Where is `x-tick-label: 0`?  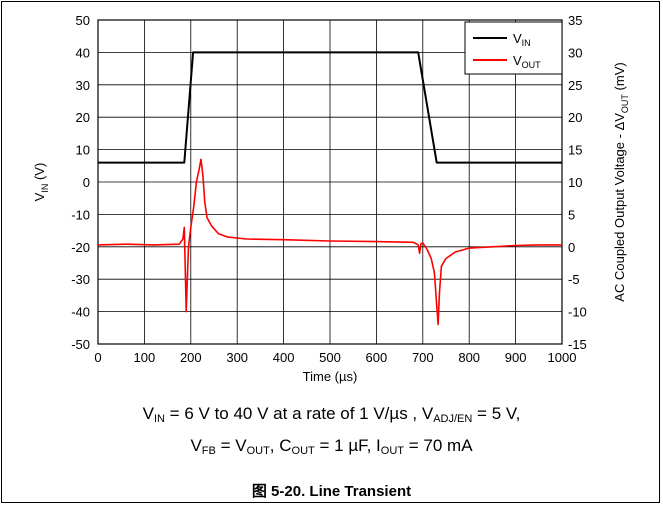
x-tick-label: 0 is located at coordinates (97, 357).